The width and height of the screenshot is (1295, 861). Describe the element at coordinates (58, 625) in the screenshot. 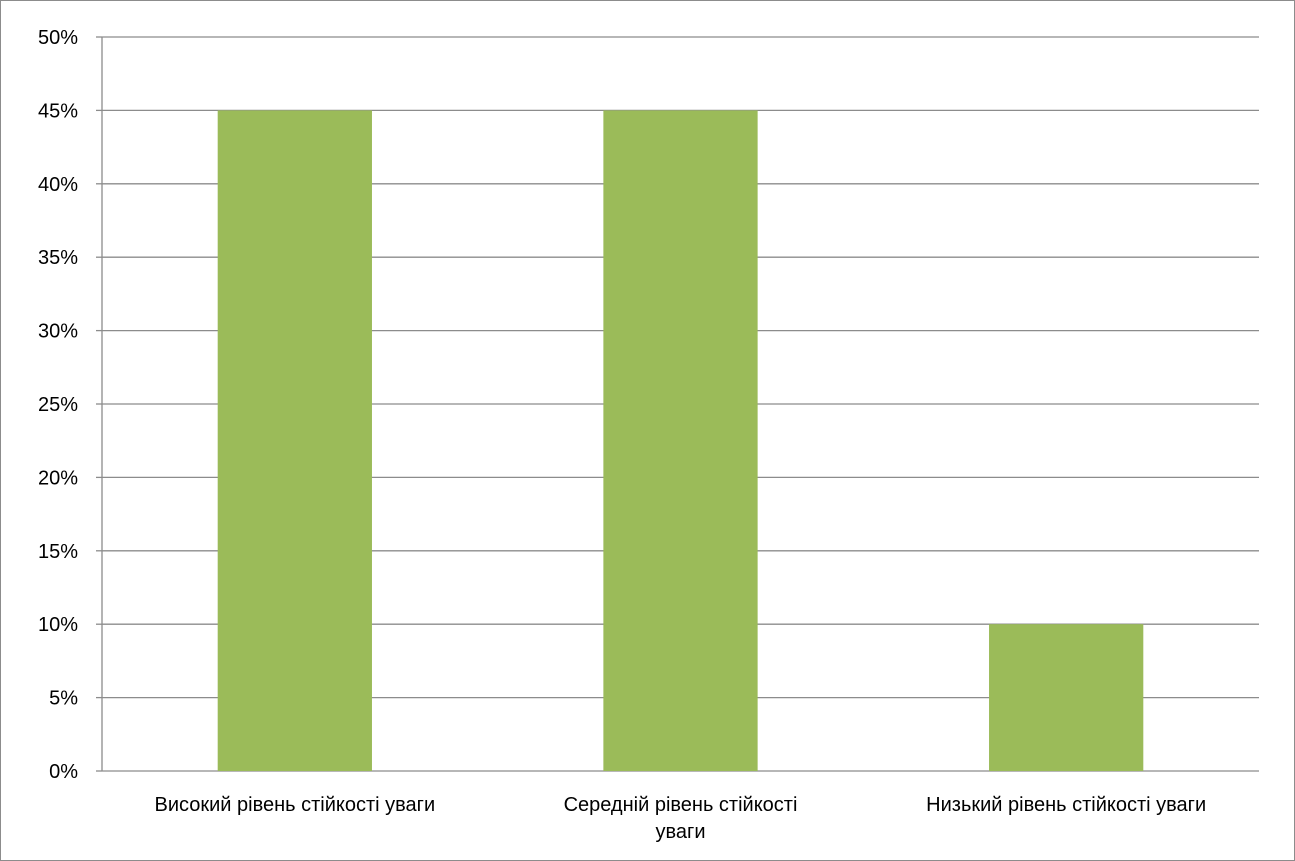

I see `y-tick-label: 10%` at that location.